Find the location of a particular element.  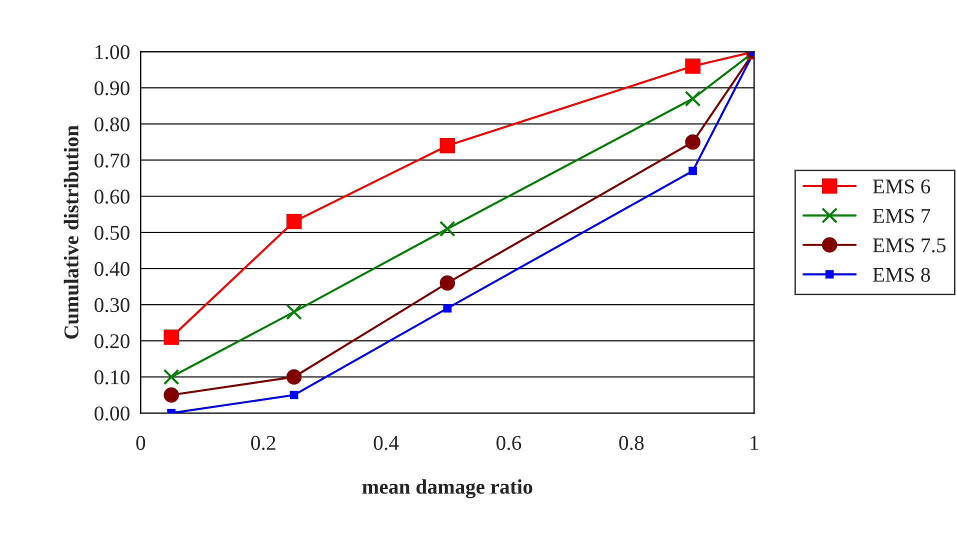

x-axis-title: mean damage ratio is located at coordinates (447, 488).